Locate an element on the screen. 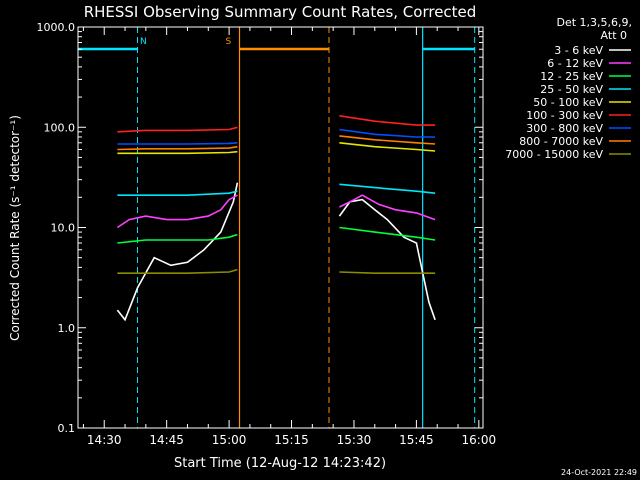  interval-label: S is located at coordinates (229, 42).